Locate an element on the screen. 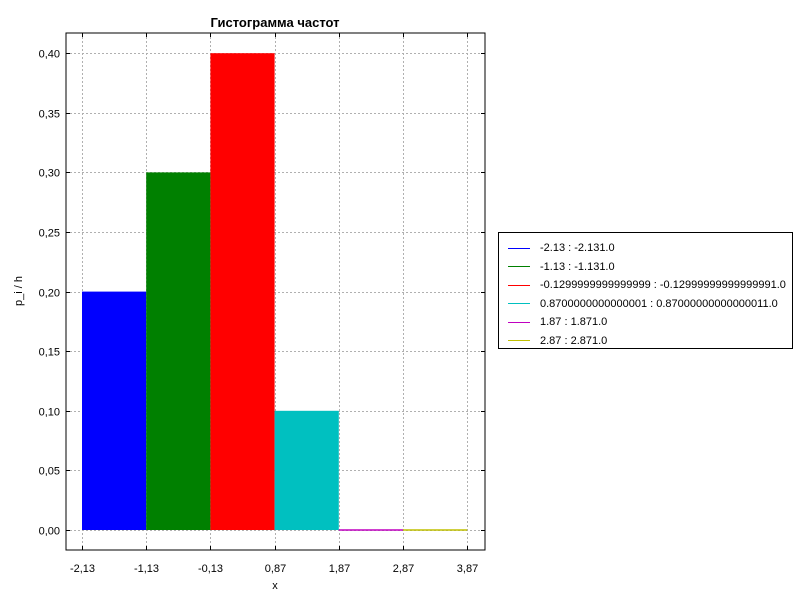 The width and height of the screenshot is (800, 600). legend-item: 1.87 : 1.871.0 is located at coordinates (557, 322).